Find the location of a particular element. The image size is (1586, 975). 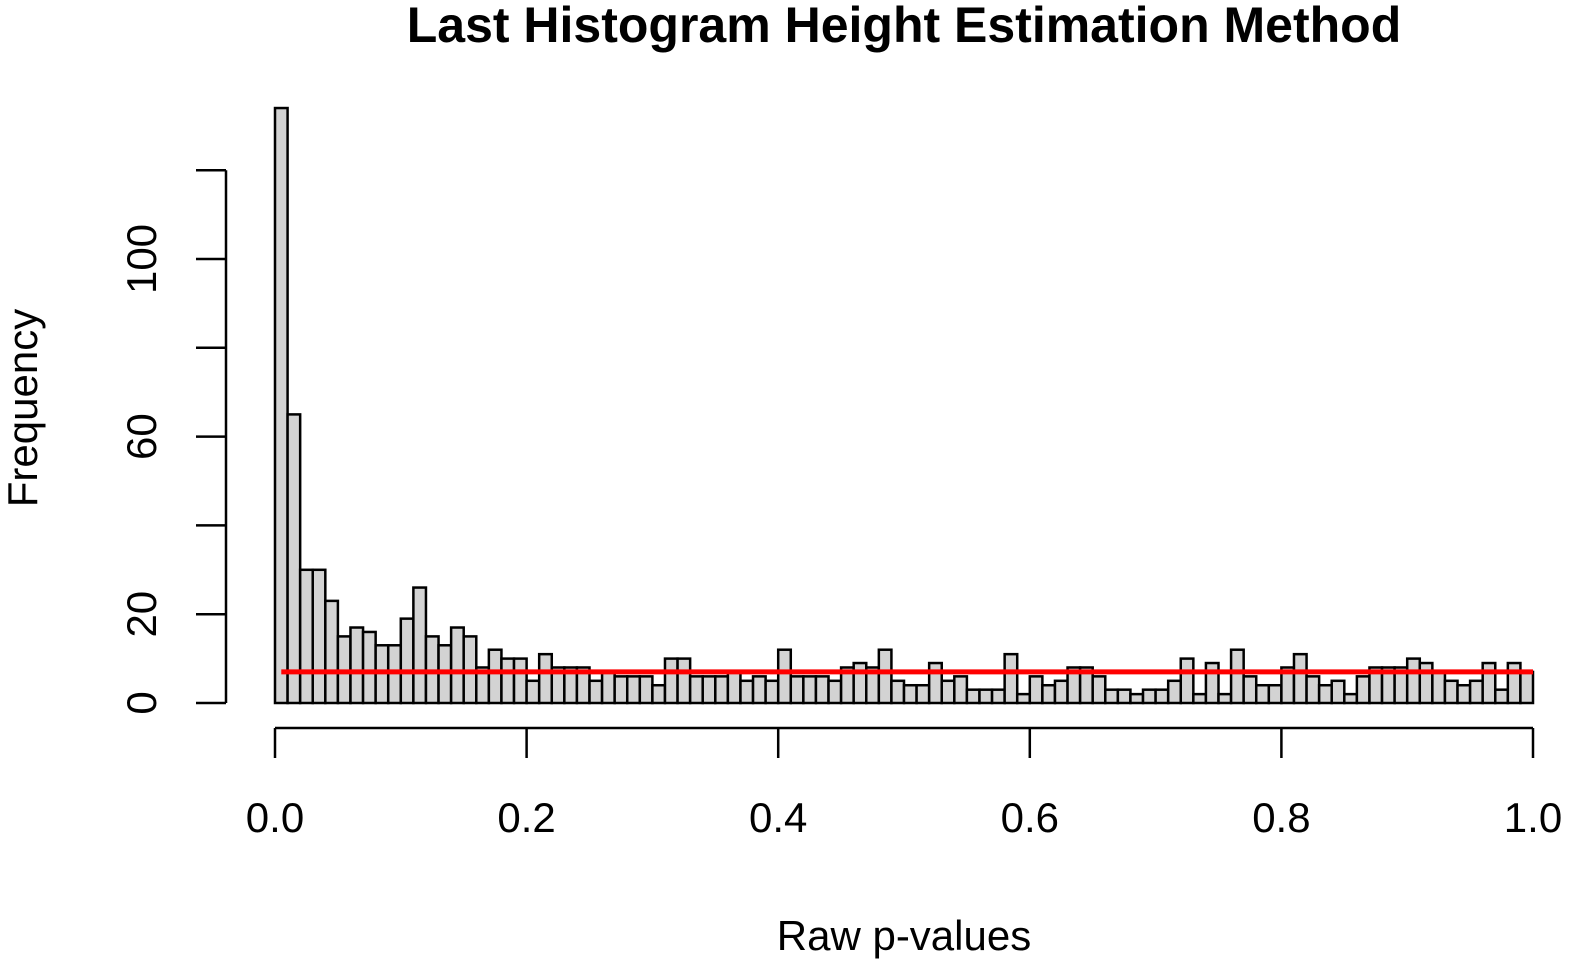

y-axis-title: Frequency is located at coordinates (23, 408).